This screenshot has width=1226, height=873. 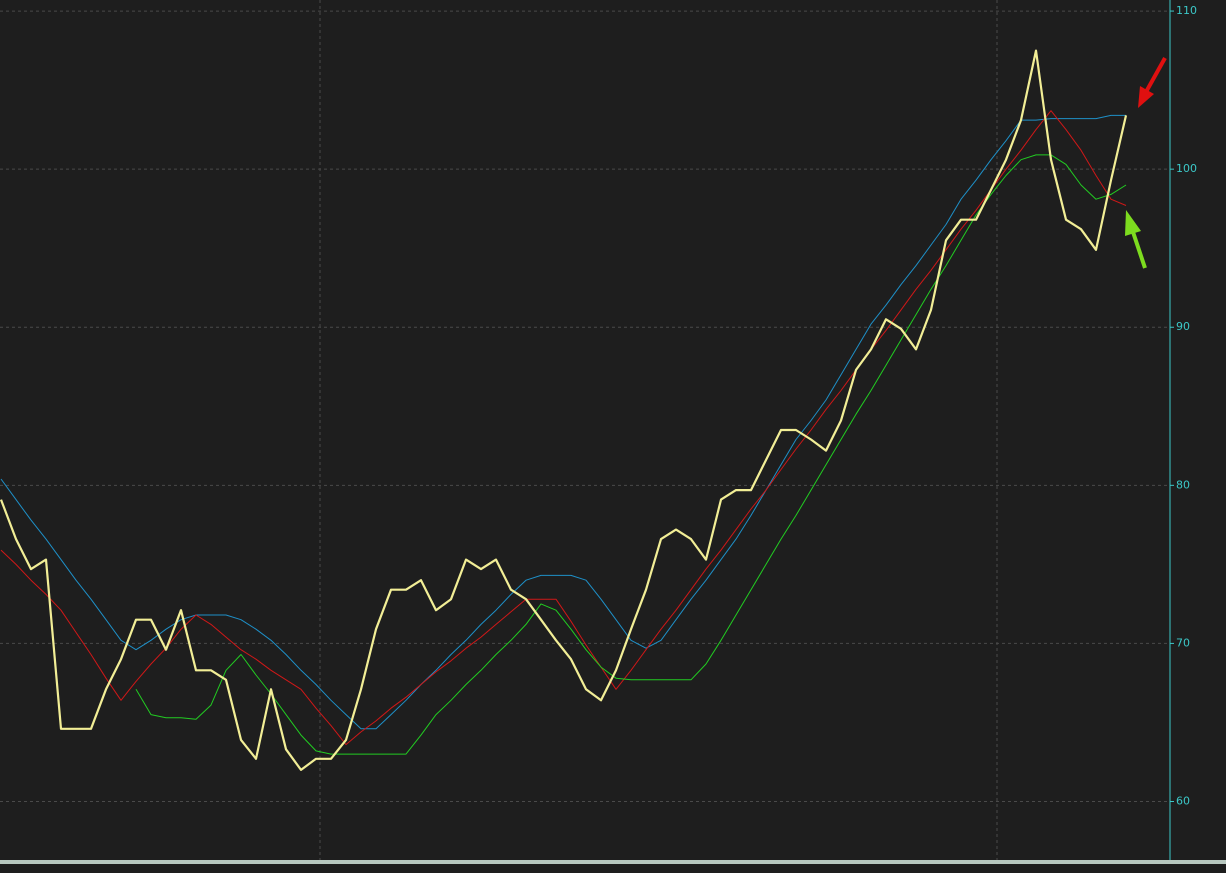 I want to click on y-tick-label: 100, so click(x=1186, y=168).